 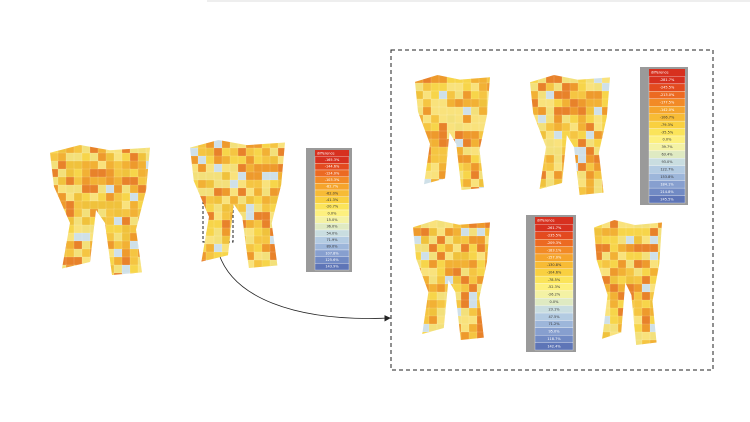 What do you see at coordinates (332, 167) in the screenshot?
I see `legend-label: -144.6%` at bounding box center [332, 167].